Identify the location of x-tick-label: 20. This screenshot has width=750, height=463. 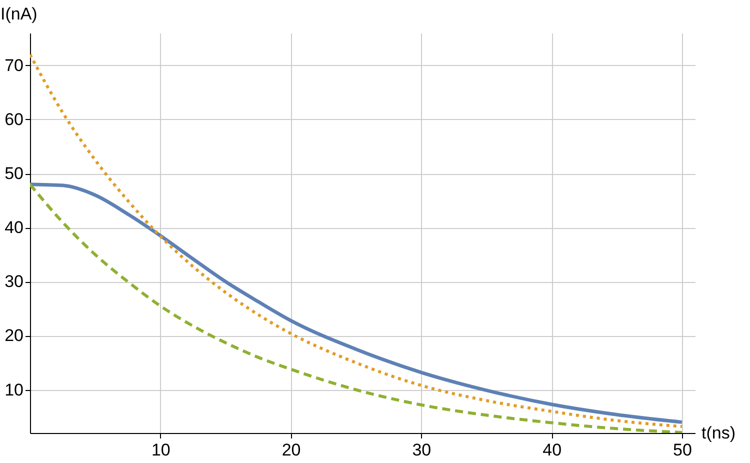
(291, 450).